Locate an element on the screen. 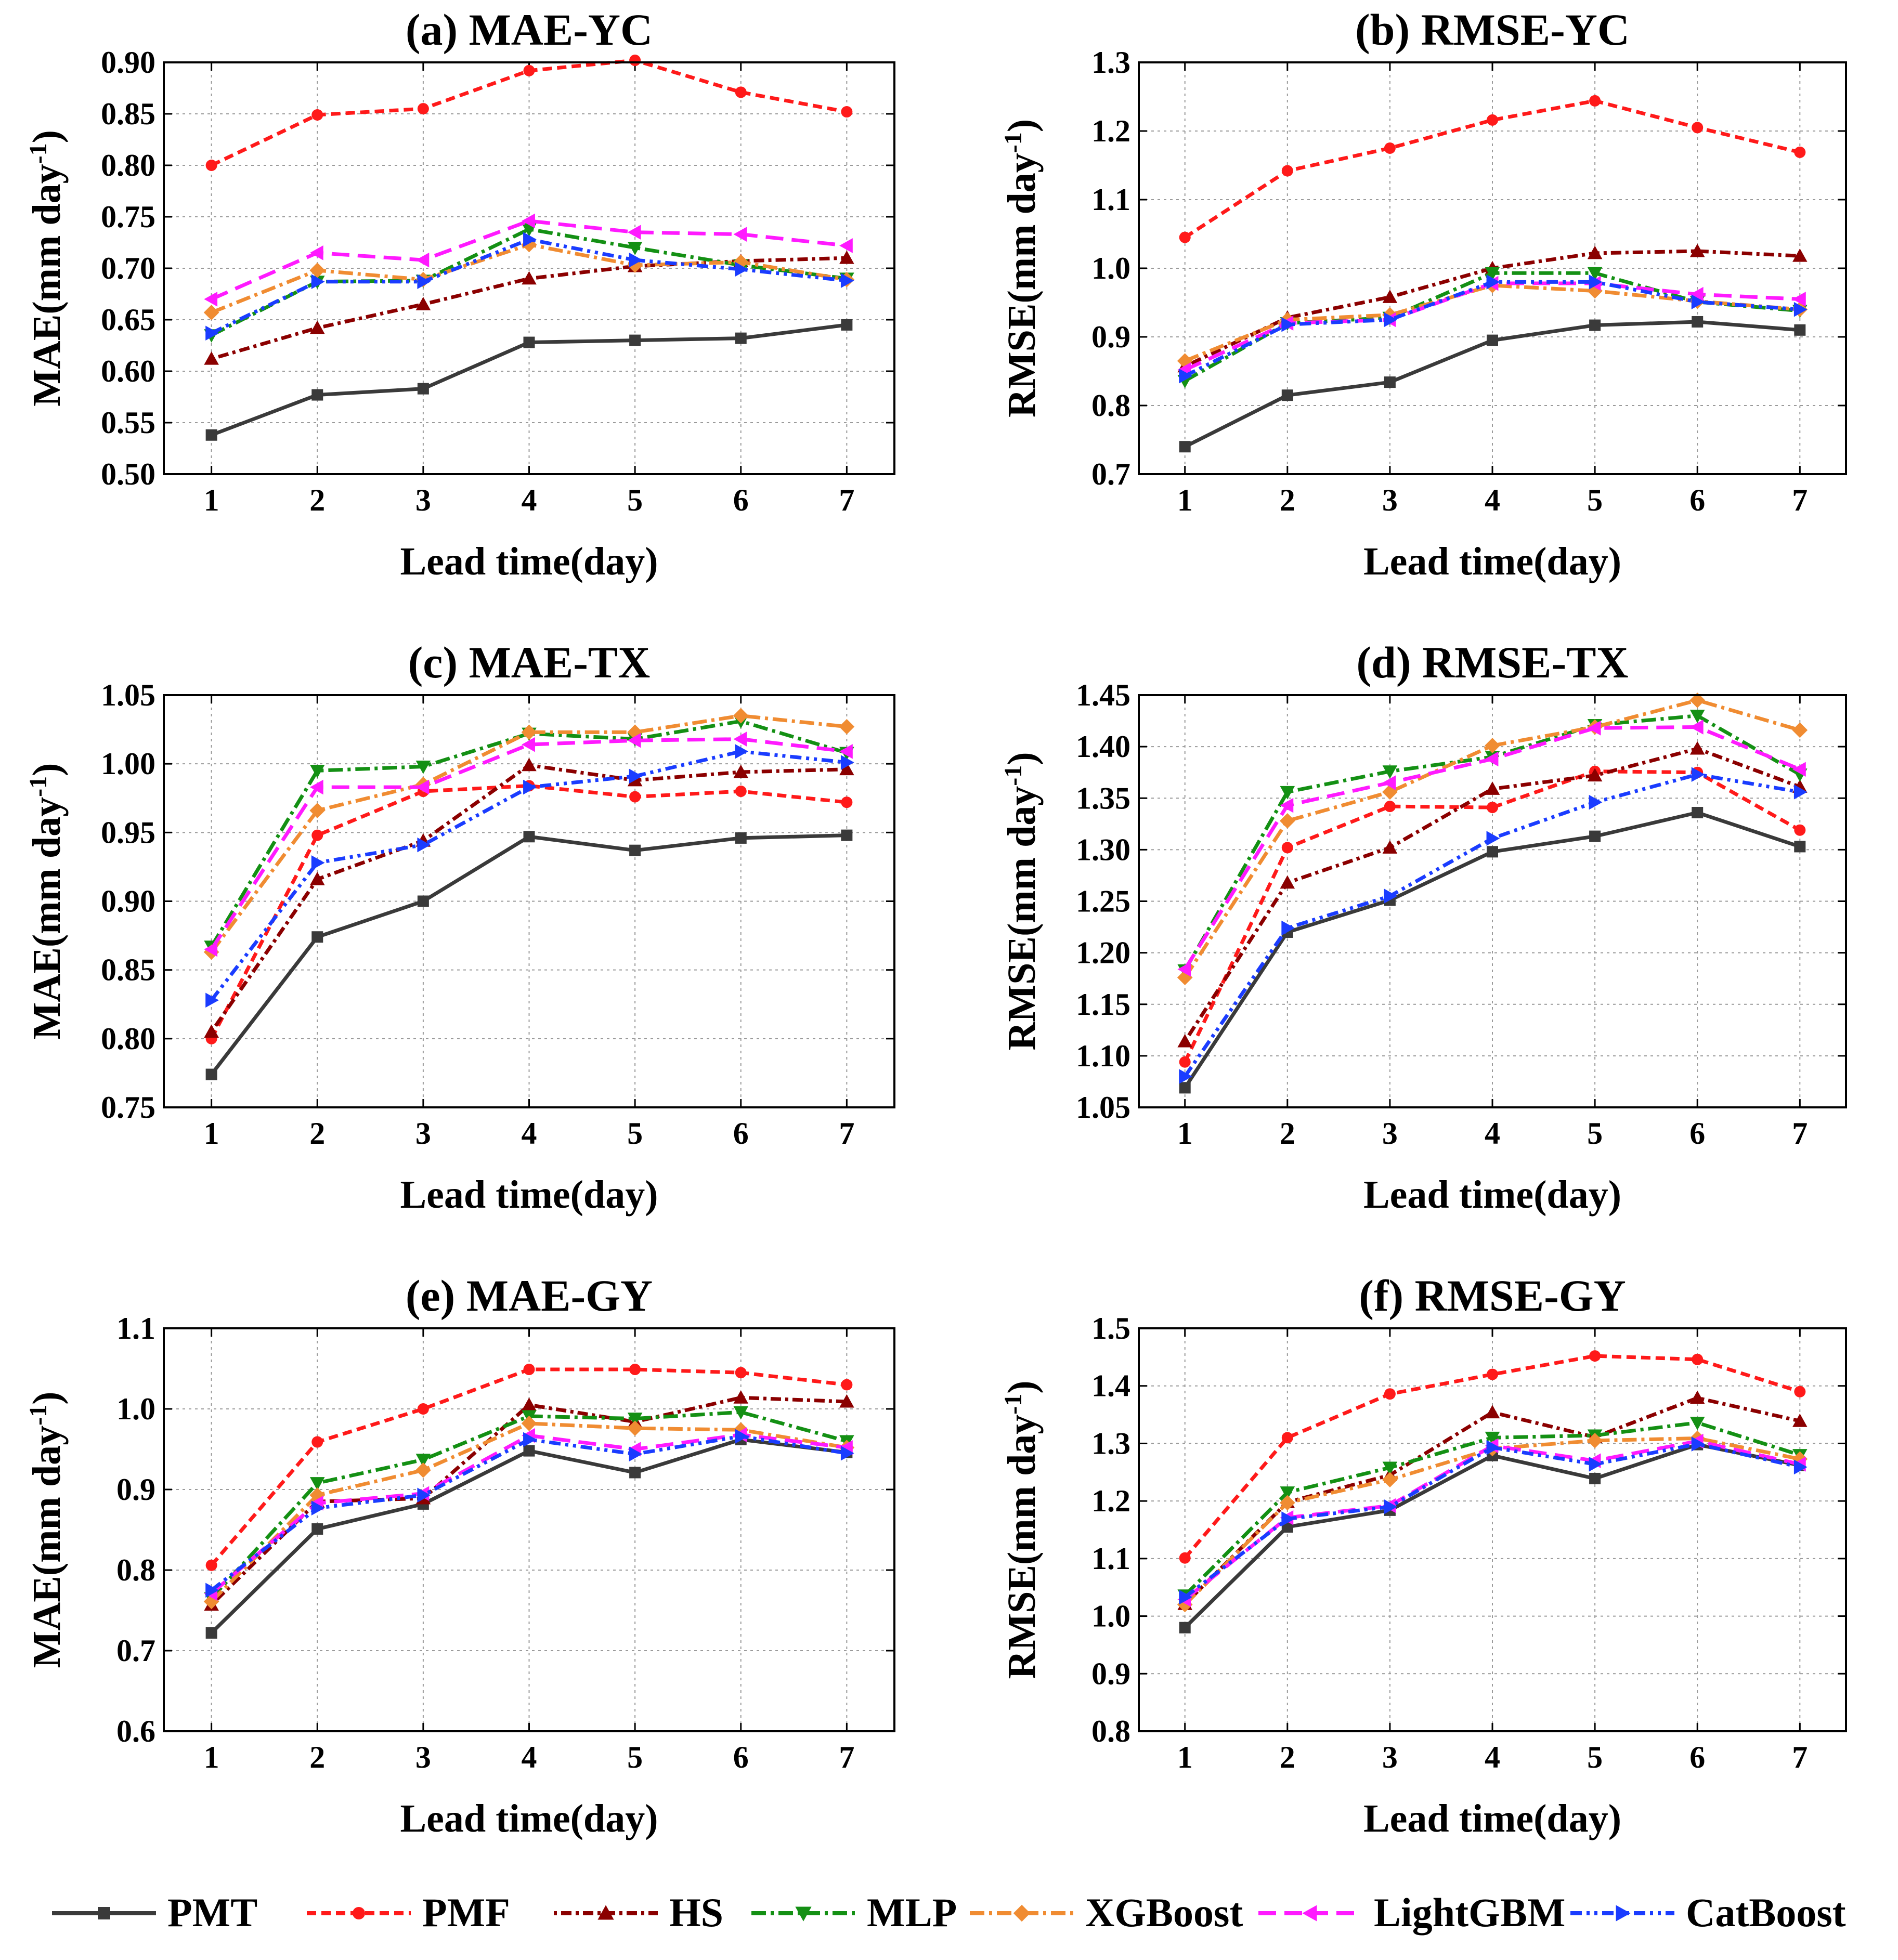 Image resolution: width=1898 pixels, height=1960 pixels. y-tick-label: 0.80 is located at coordinates (128, 165).